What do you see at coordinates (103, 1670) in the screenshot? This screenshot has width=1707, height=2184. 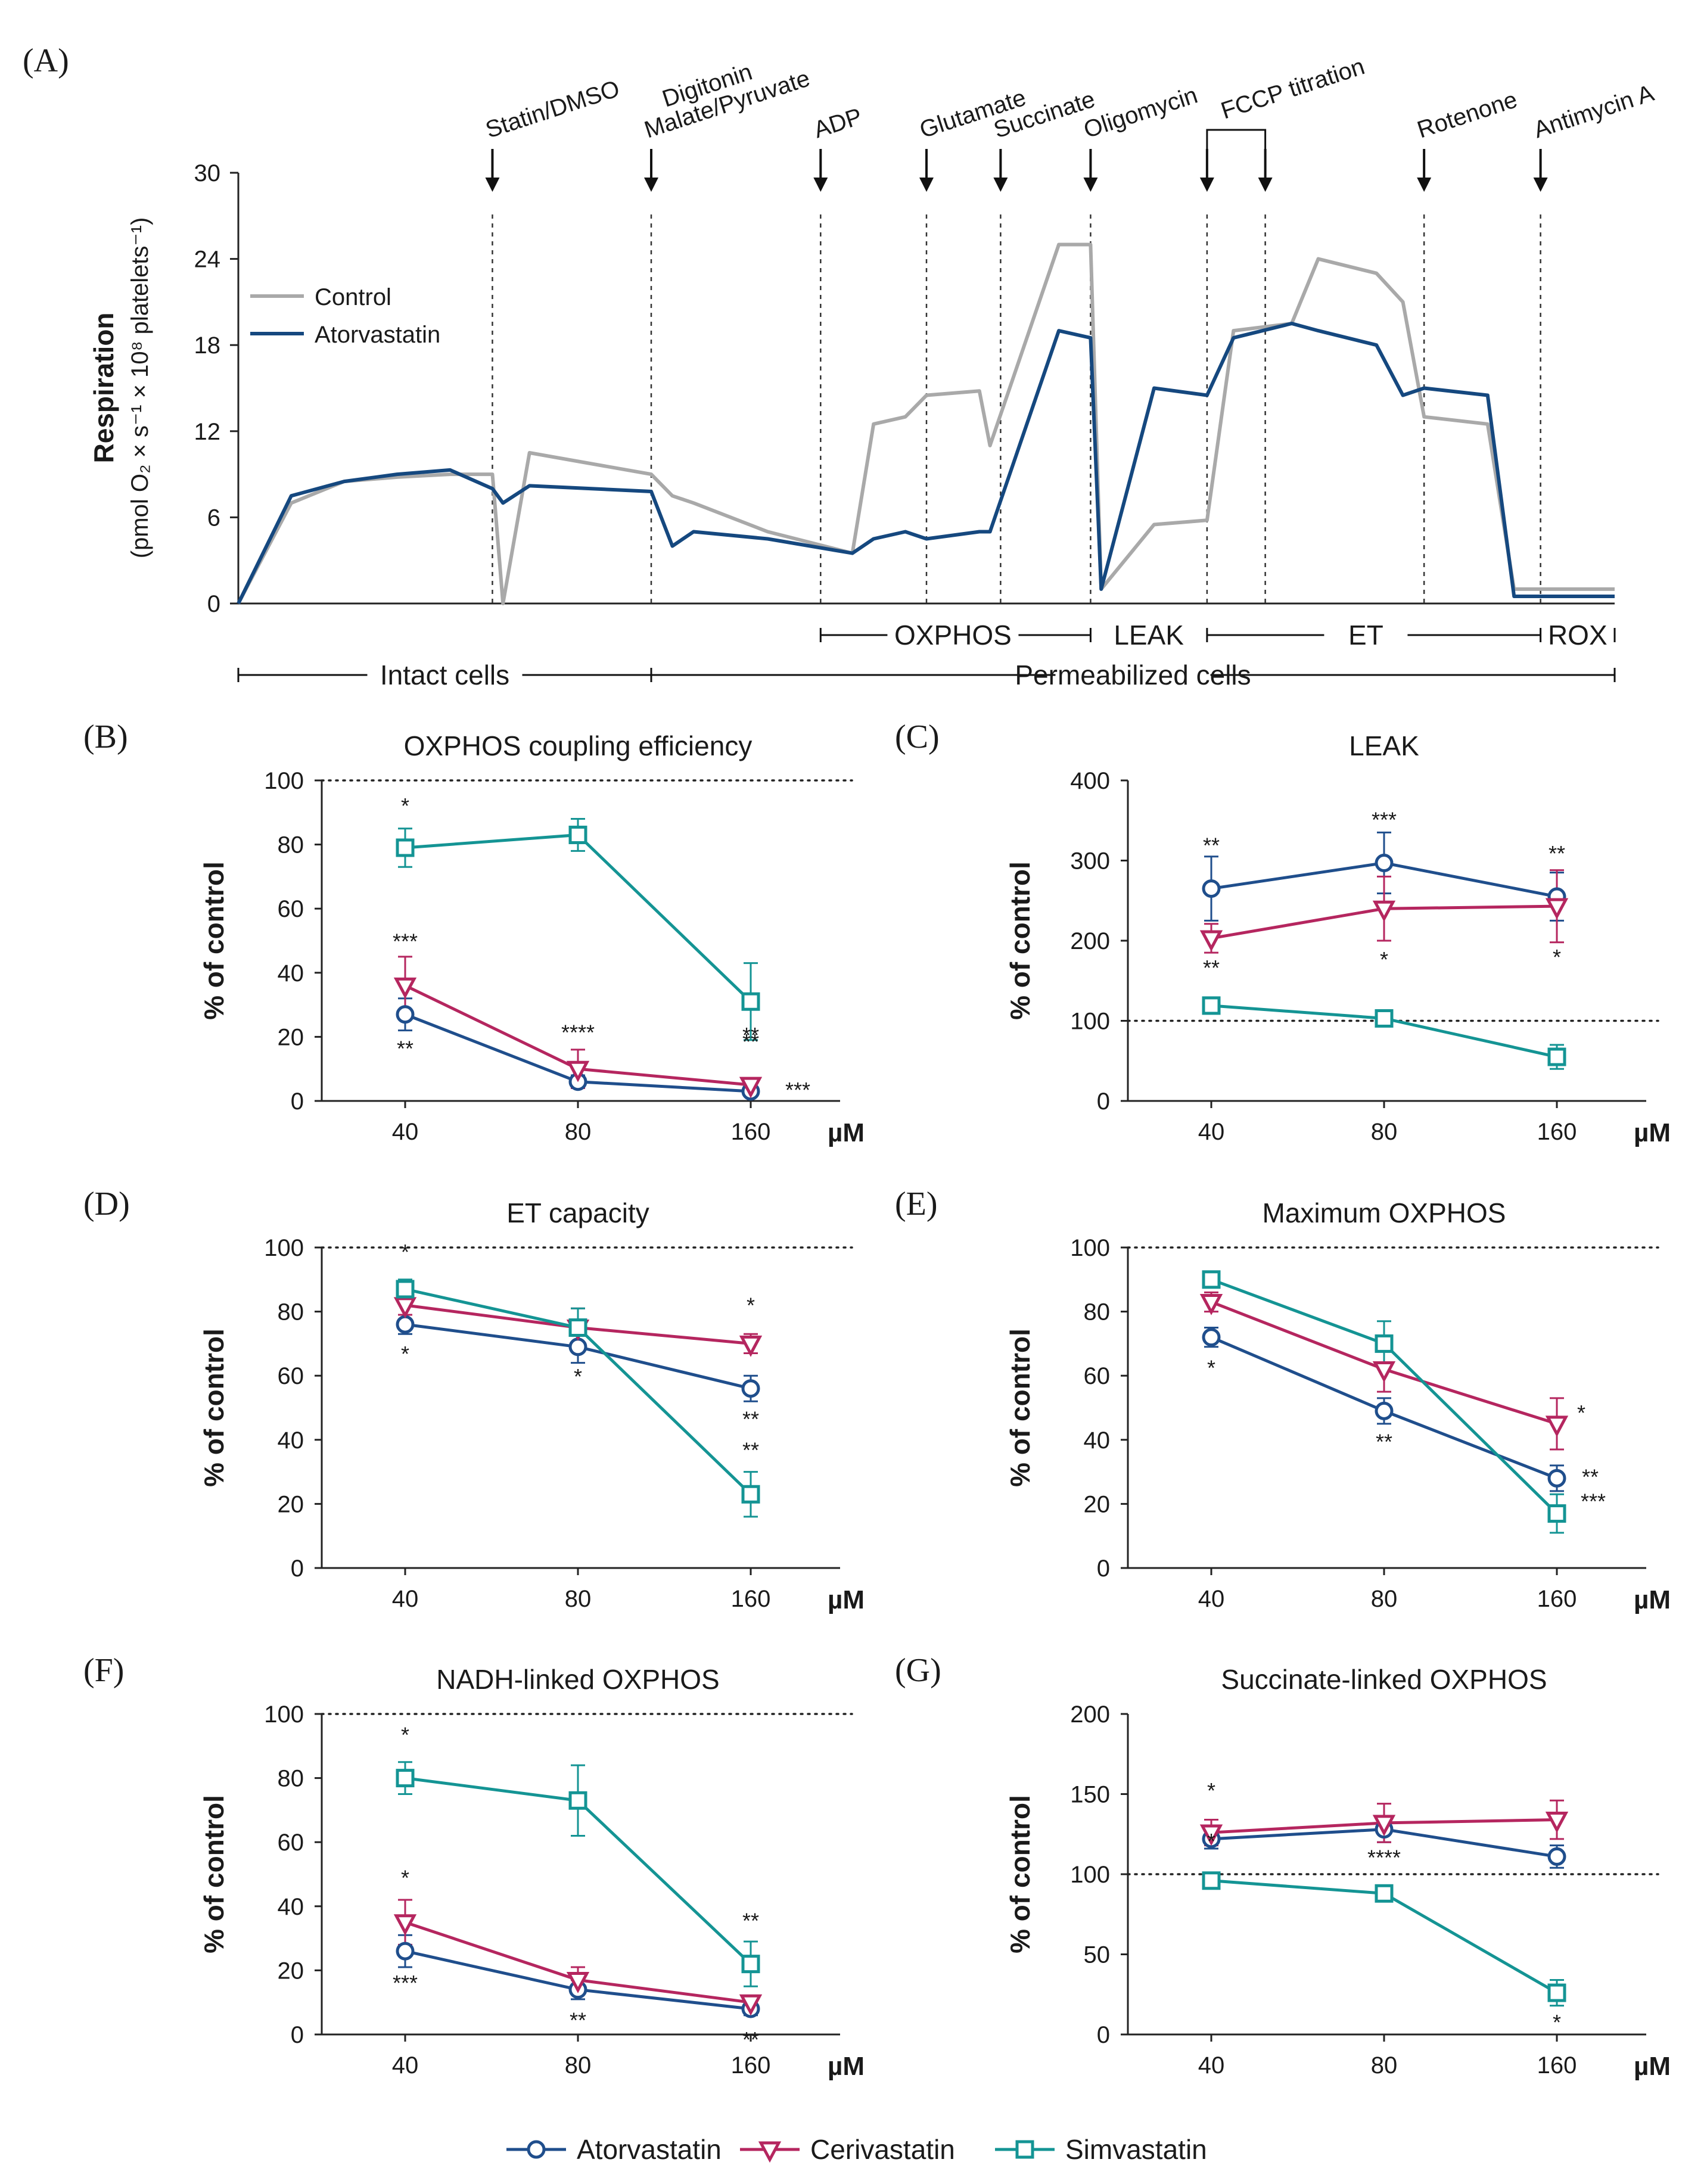 I see `panel-f-letter: (F)` at bounding box center [103, 1670].